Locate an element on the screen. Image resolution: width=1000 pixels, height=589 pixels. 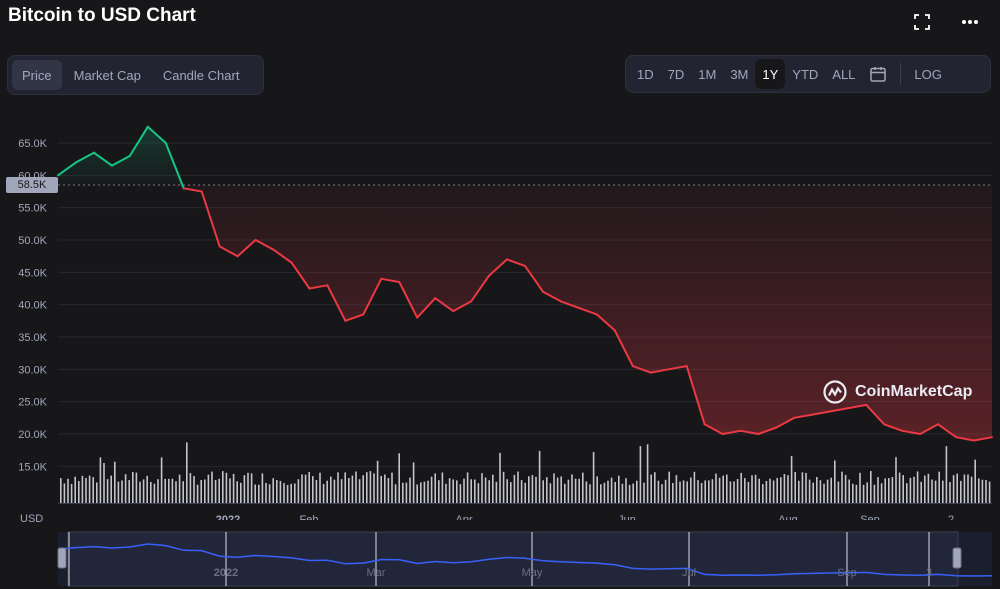
range-3m-button: 3M is located at coordinates (739, 74).